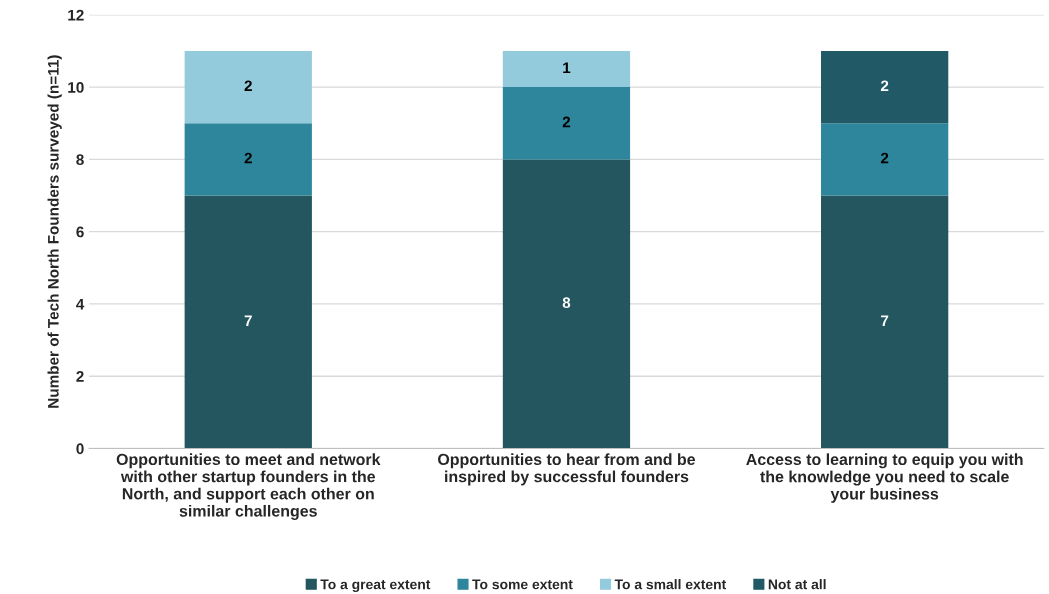 This screenshot has width=1049, height=594. I want to click on y-tick-label: 4, so click(80, 304).